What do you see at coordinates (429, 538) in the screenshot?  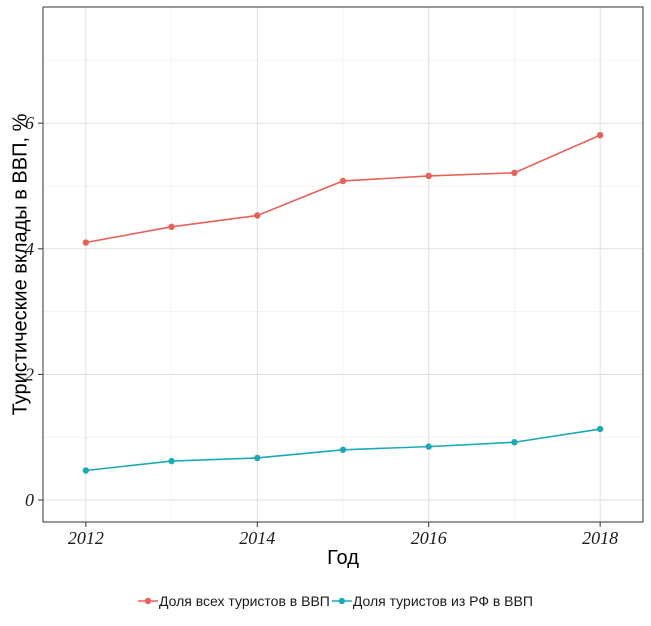 I see `x-tick-label: 2016` at bounding box center [429, 538].